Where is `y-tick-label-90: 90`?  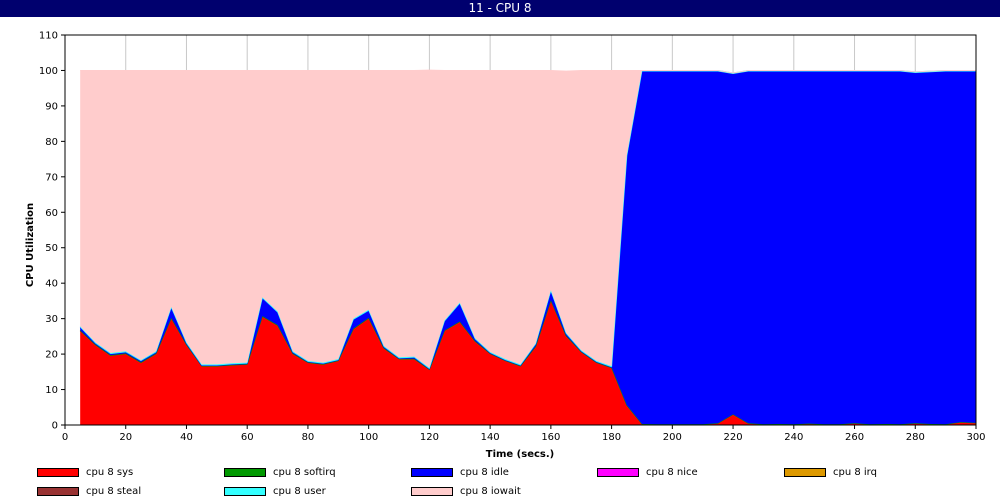
y-tick-label-90: 90 is located at coordinates (51, 106).